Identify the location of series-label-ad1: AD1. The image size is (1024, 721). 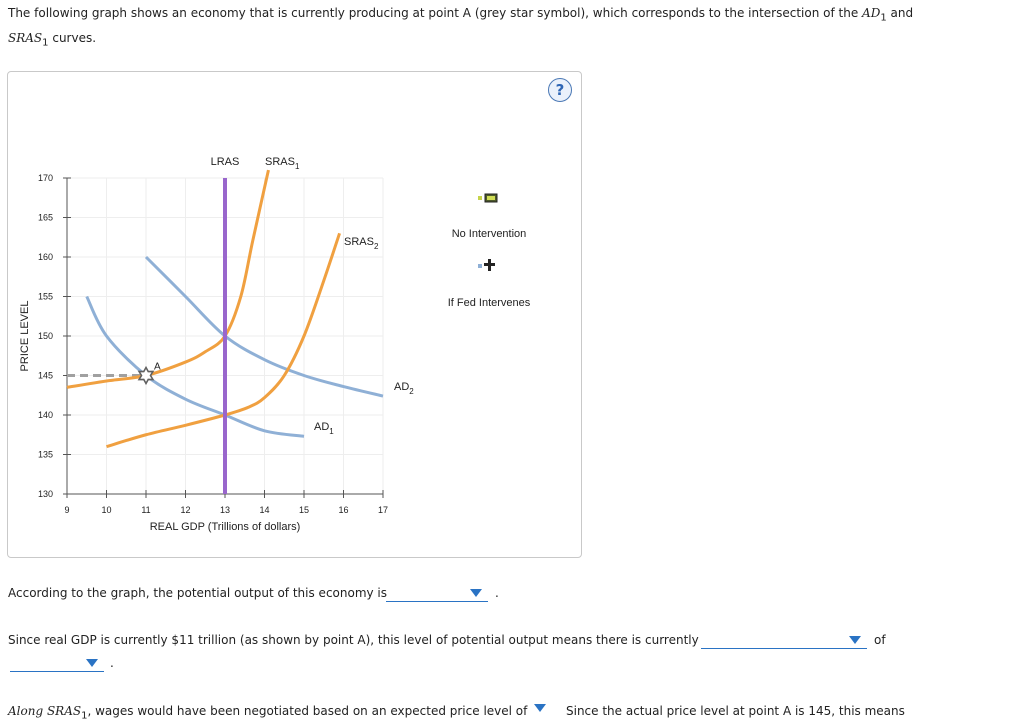
(324, 428).